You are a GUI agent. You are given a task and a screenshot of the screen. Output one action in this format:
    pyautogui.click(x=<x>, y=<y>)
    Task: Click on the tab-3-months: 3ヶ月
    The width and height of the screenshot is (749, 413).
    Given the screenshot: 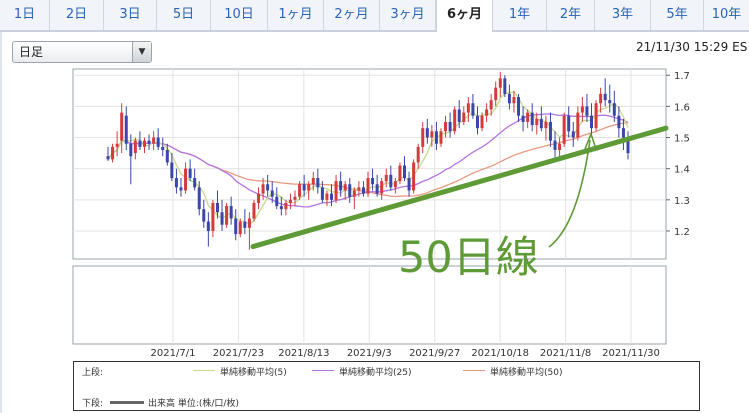 What is the action you would take?
    pyautogui.click(x=408, y=15)
    